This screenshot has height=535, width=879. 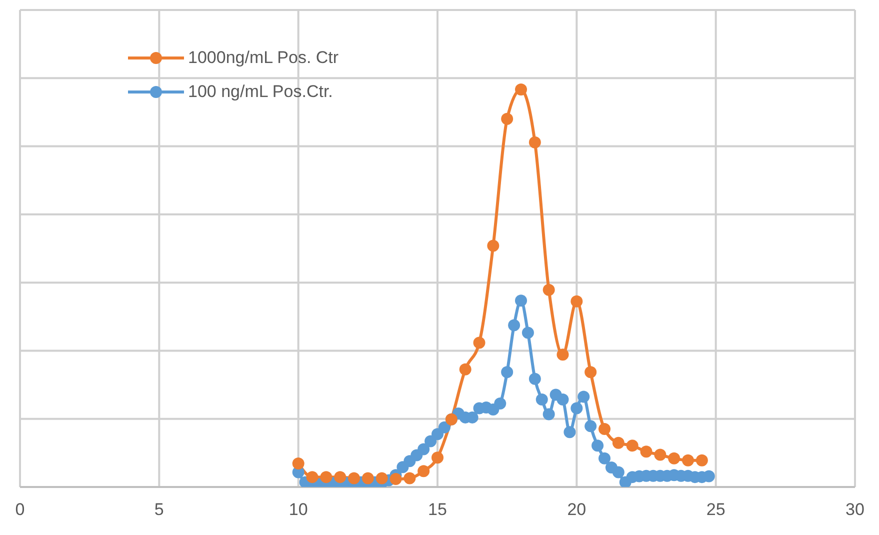 I want to click on x-tick-label: 10, so click(x=298, y=510).